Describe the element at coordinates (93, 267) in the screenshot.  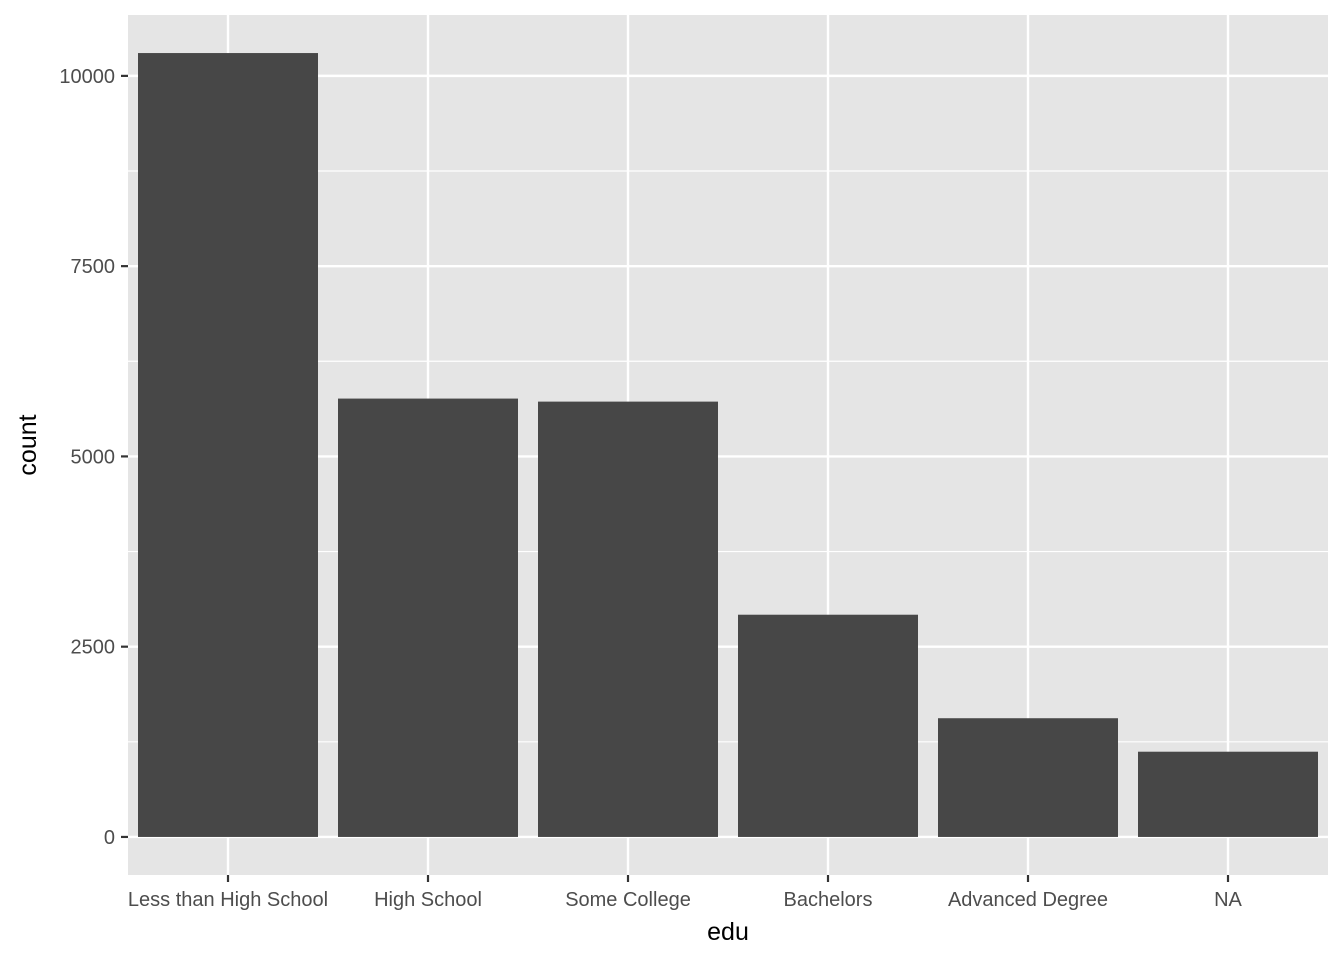
I see `y-tick-label: 7500` at that location.